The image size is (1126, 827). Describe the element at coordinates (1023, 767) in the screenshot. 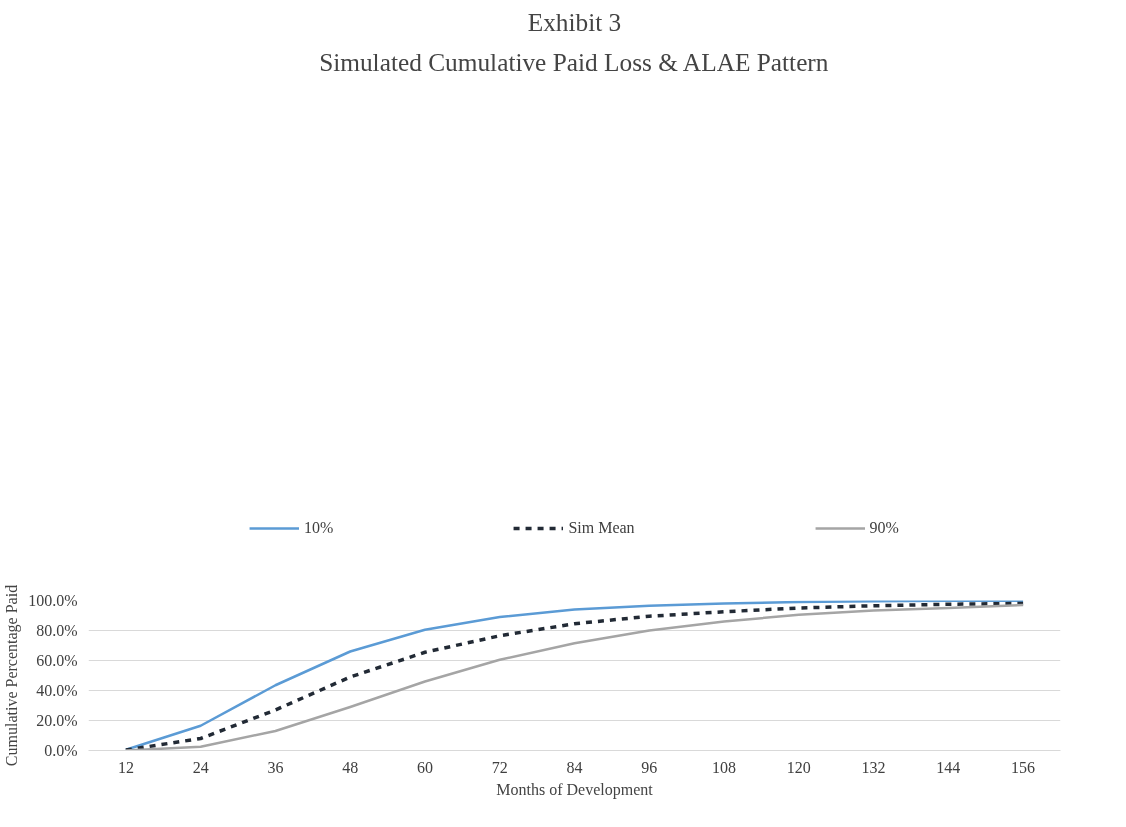

I see `x-tick-label: 156` at that location.